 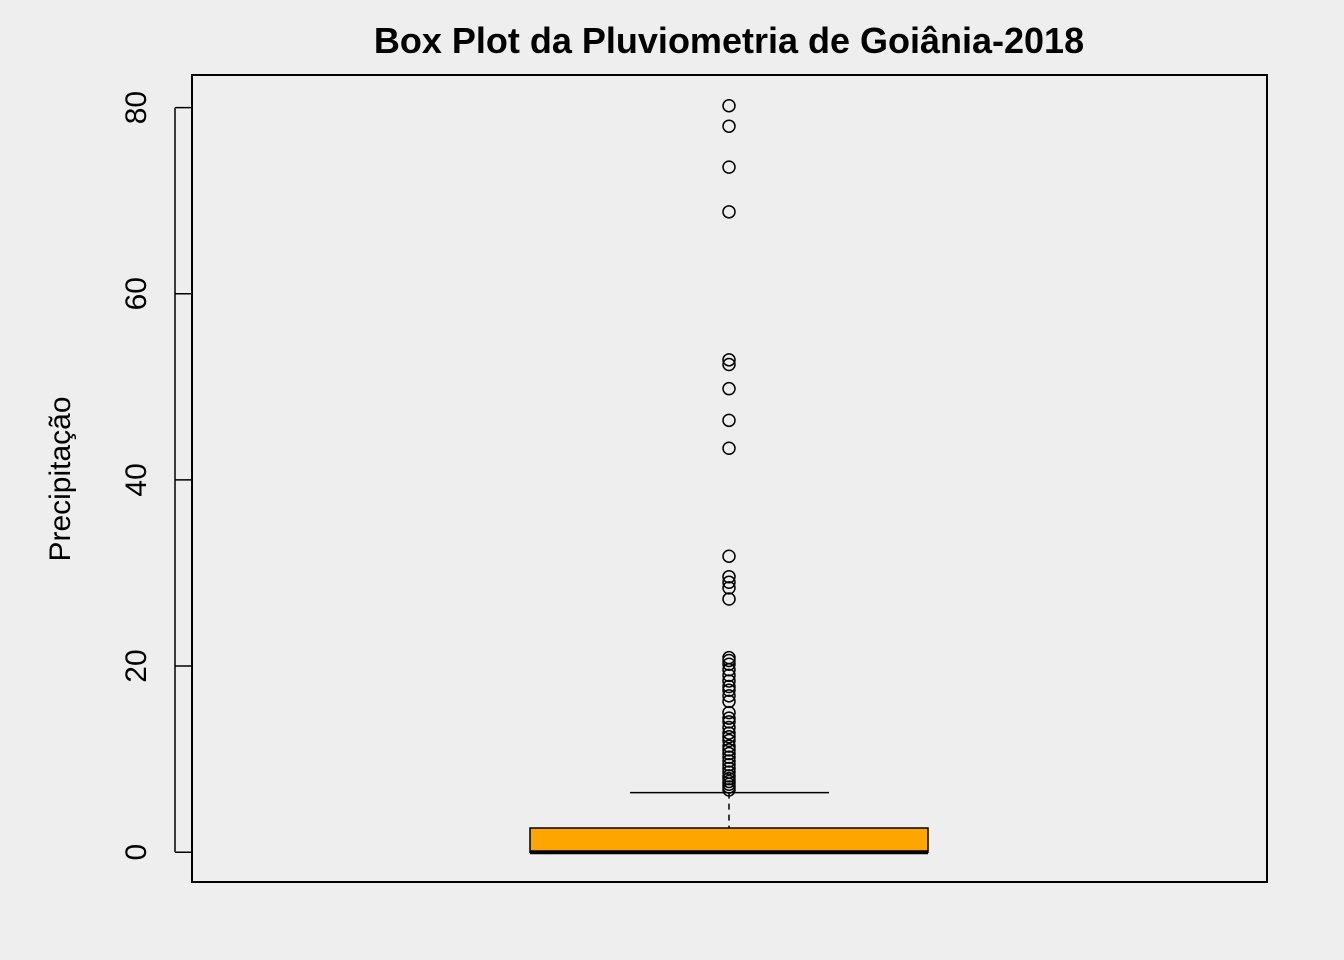 What do you see at coordinates (729, 823) in the screenshot?
I see `box-group` at bounding box center [729, 823].